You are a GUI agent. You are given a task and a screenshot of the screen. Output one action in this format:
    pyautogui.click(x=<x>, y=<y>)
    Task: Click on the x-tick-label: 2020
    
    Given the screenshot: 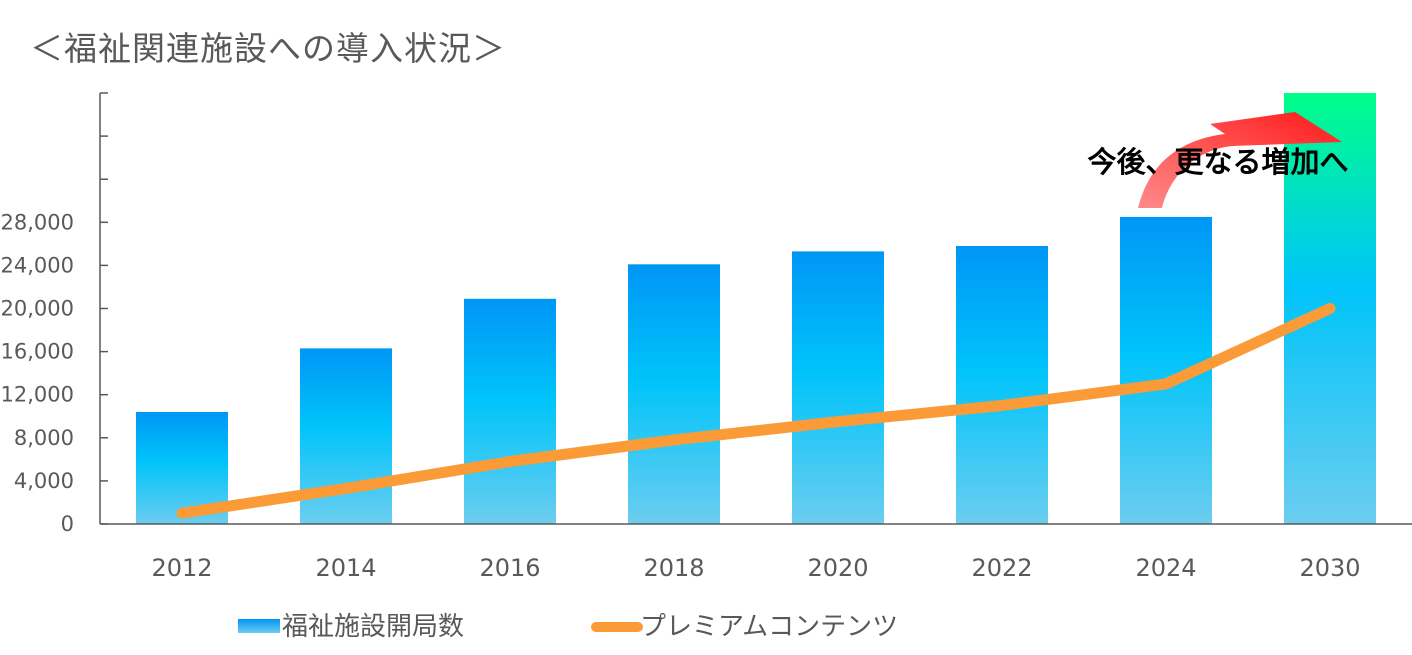 What is the action you would take?
    pyautogui.click(x=837, y=568)
    